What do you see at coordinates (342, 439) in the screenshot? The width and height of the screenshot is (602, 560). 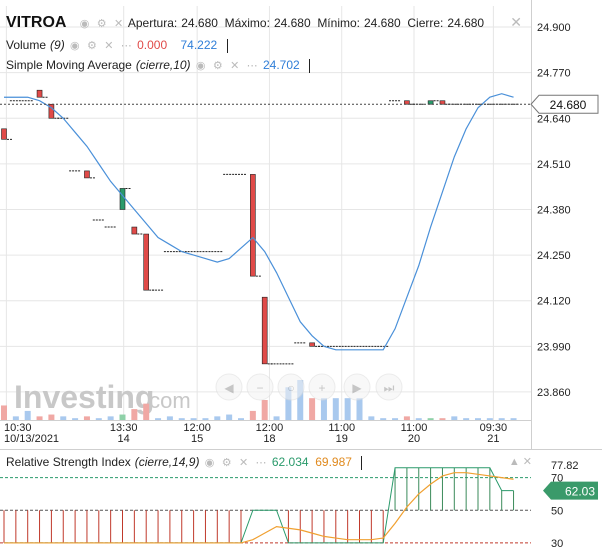 I see `x-tick-label: 19` at bounding box center [342, 439].